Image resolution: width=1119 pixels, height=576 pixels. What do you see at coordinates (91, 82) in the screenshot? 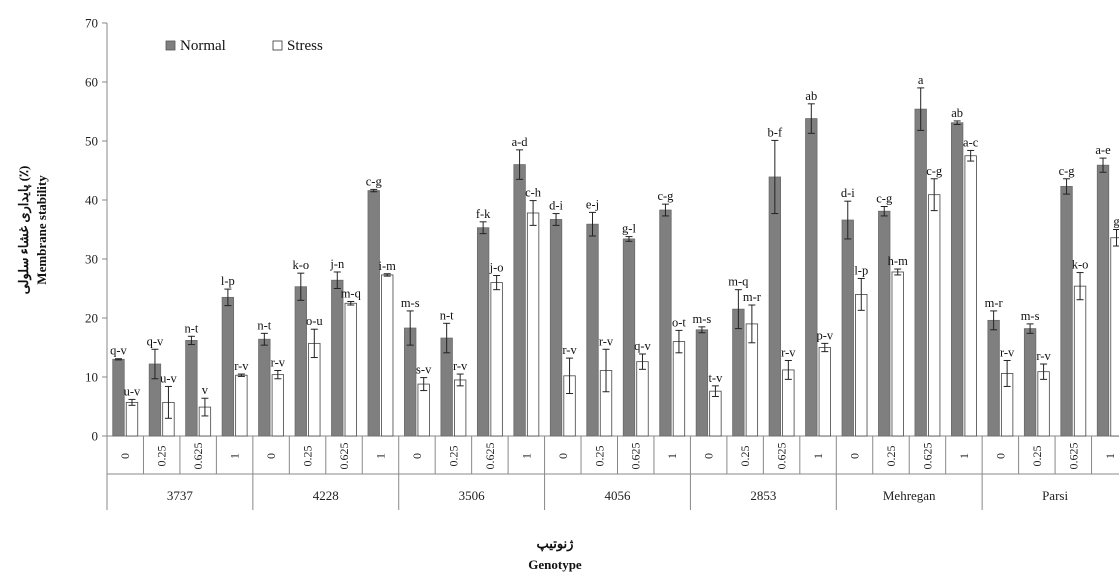
I see `y-tick-label: 60` at bounding box center [91, 82].